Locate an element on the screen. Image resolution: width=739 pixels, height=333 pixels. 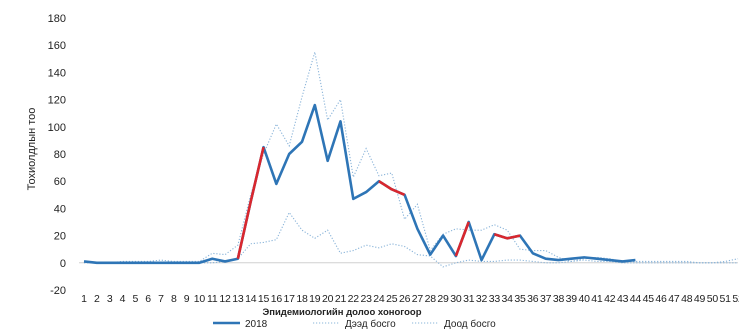
x-tick-label: 16 is located at coordinates (277, 299).